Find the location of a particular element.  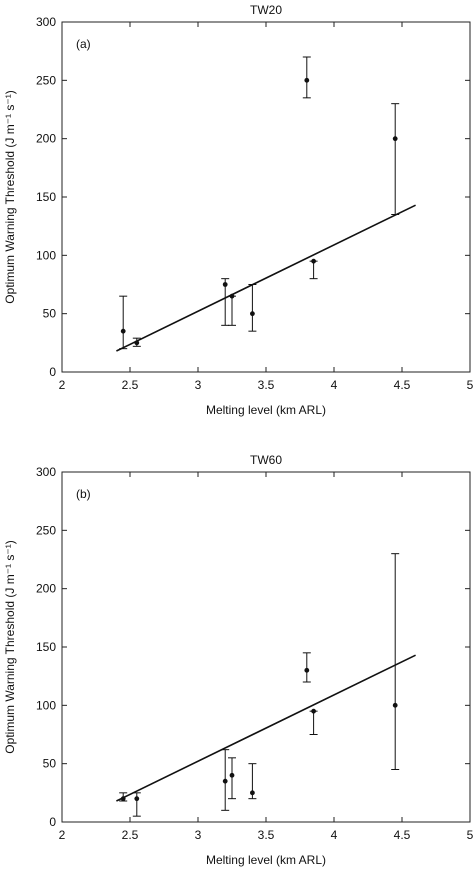

panel-label: (b) is located at coordinates (83, 494).